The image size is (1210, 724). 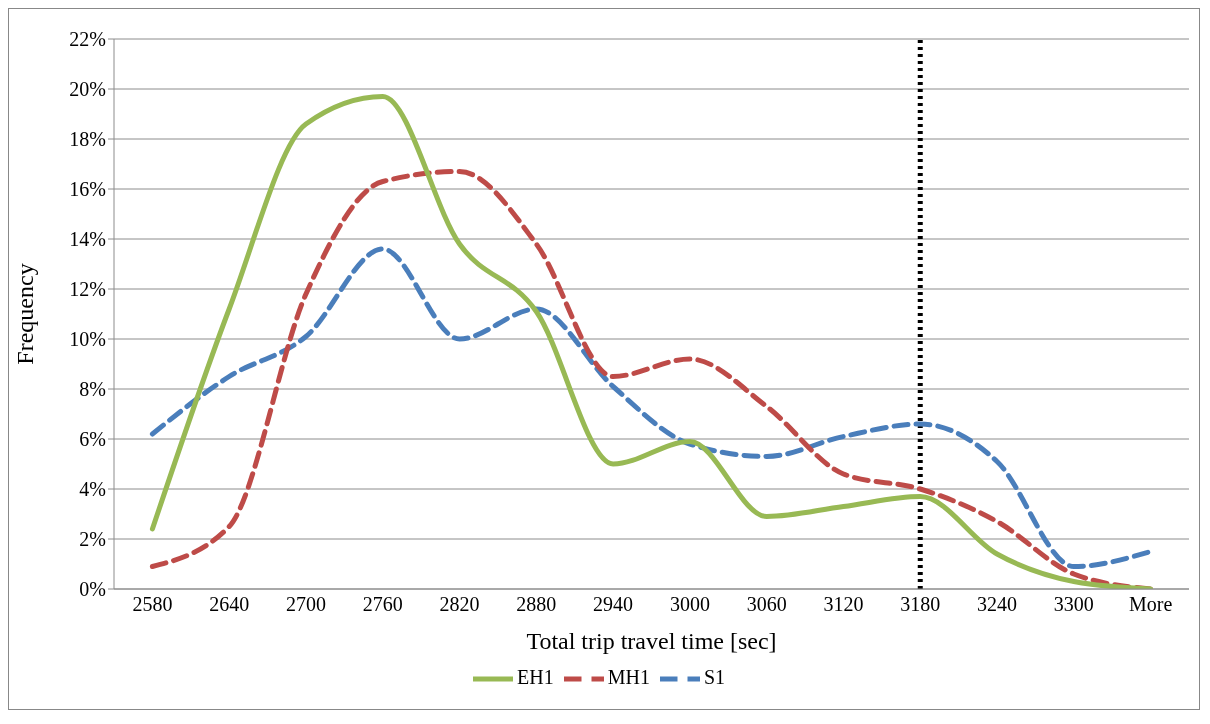 What do you see at coordinates (843, 604) in the screenshot?
I see `x-tick-label: 3120` at bounding box center [843, 604].